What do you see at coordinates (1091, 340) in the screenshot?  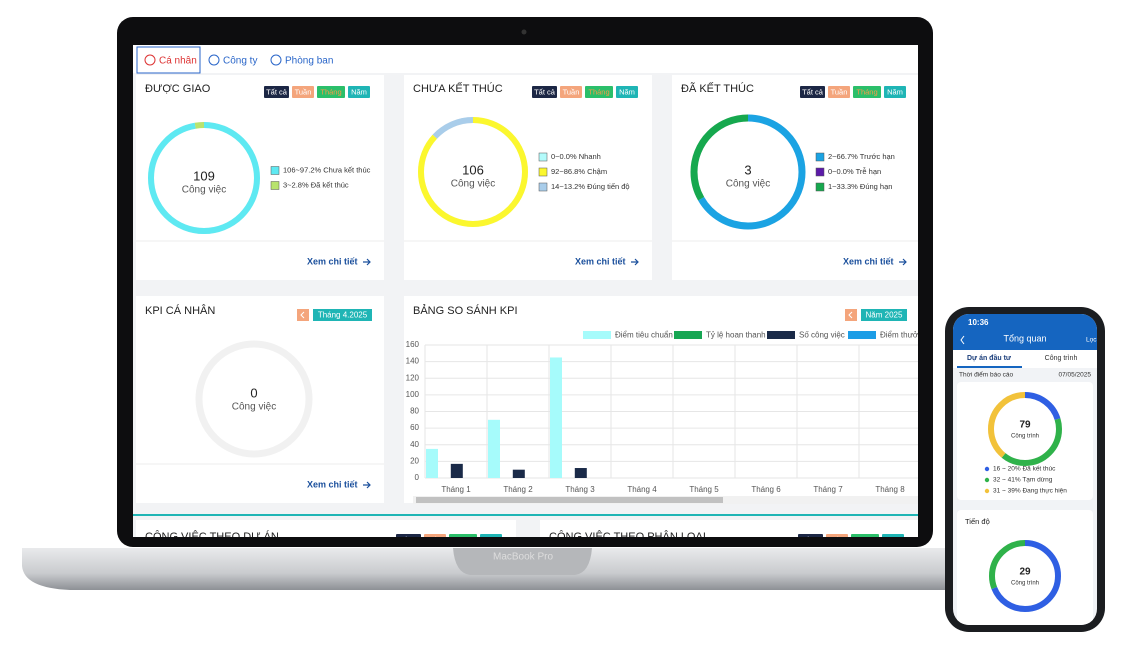 I see `phone-filter: Lọc` at bounding box center [1091, 340].